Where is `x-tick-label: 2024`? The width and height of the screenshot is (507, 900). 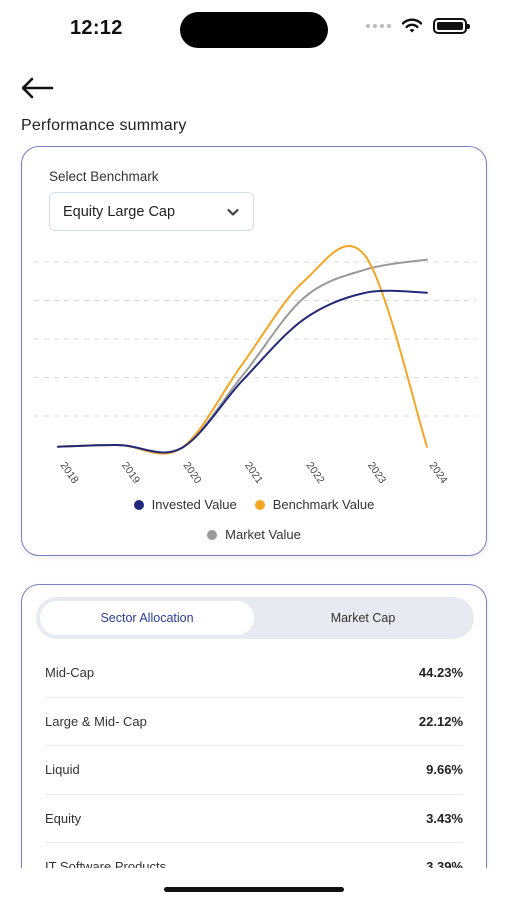
x-tick-label: 2024 is located at coordinates (438, 473).